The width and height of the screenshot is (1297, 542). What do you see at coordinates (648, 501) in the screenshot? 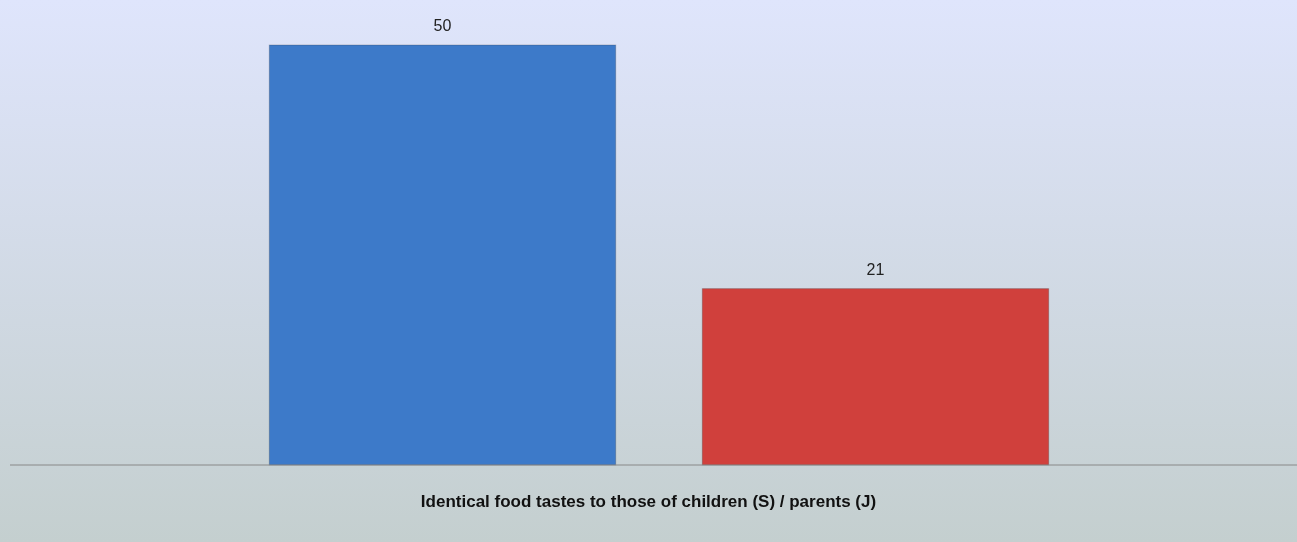
I see `x-axis-title: Identical food tastes to those of children (S) / parents (J)` at bounding box center [648, 501].